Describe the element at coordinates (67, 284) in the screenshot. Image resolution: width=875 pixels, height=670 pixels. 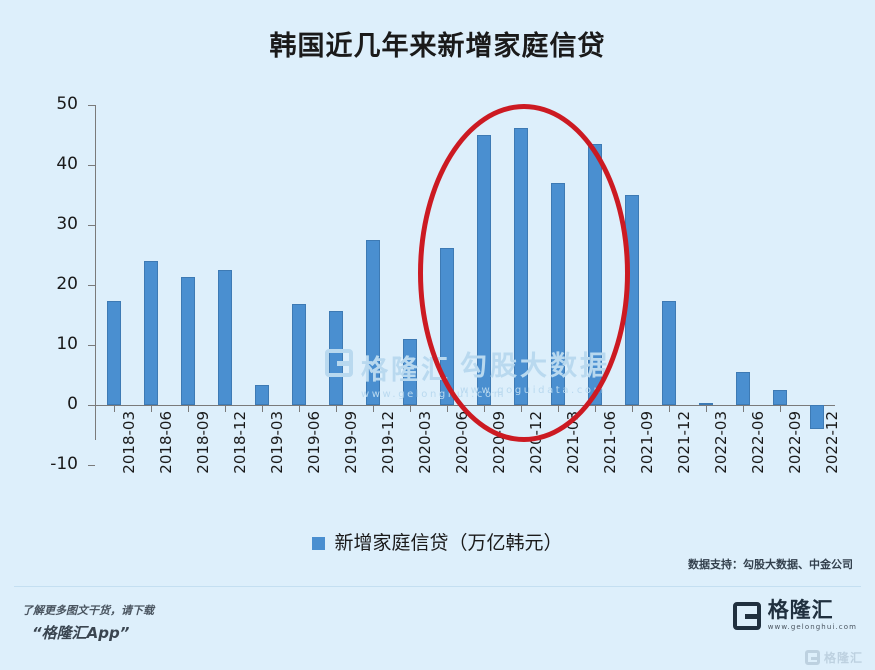
I see `y-axis-label: 20` at that location.